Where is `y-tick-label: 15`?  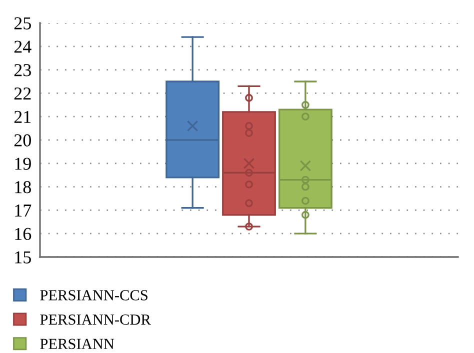 y-tick-label: 15 is located at coordinates (23, 257).